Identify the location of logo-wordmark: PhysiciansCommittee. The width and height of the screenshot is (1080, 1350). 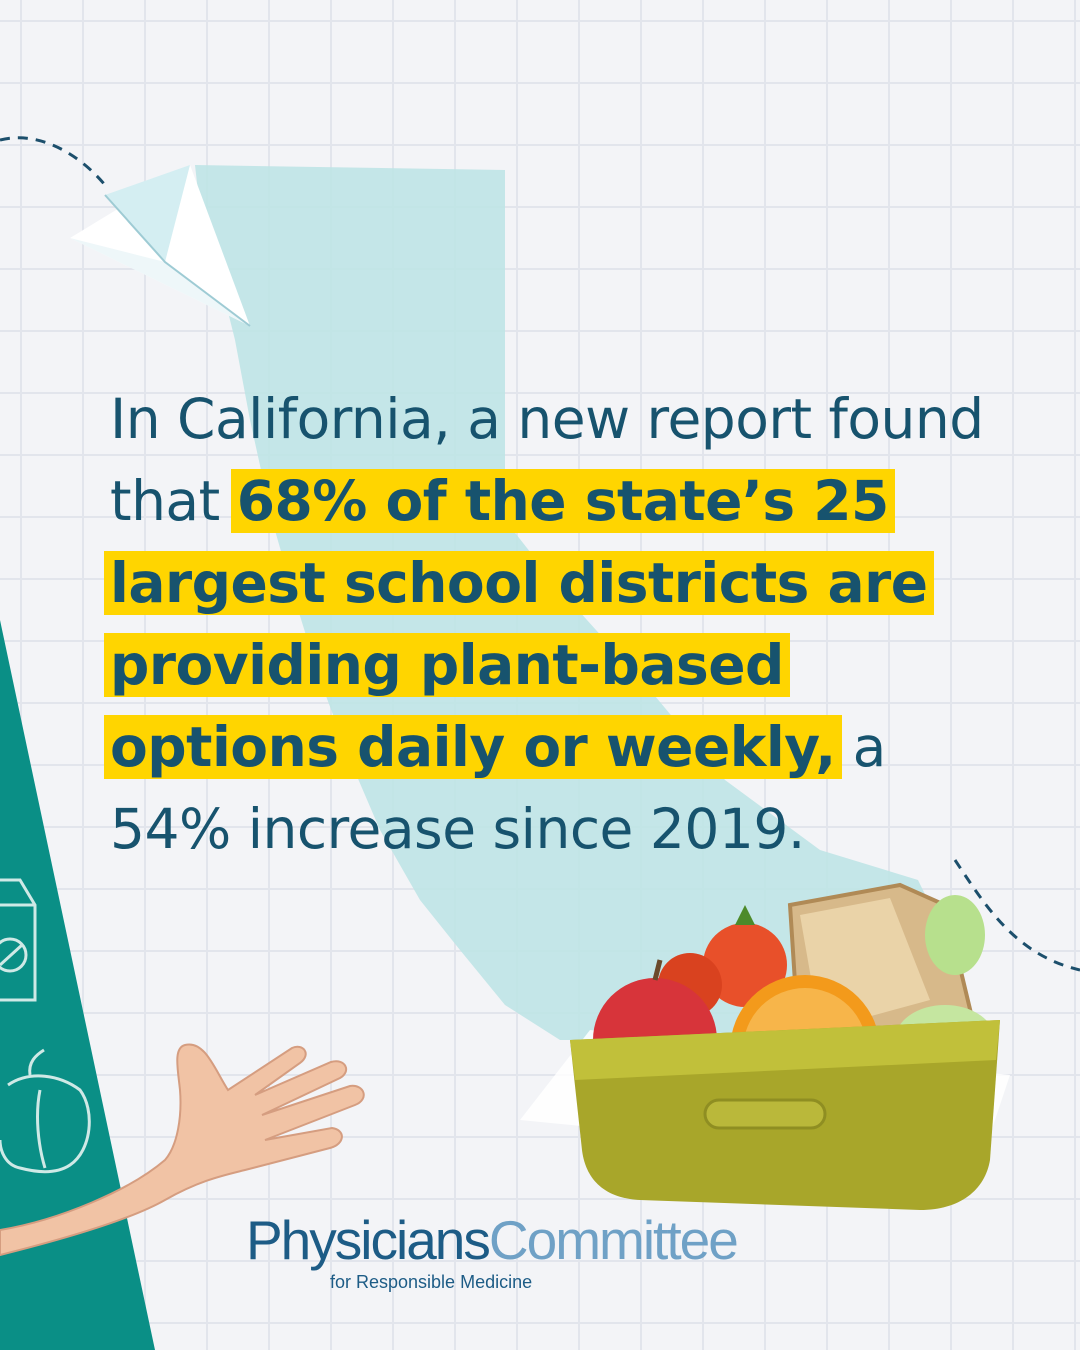
(492, 1240).